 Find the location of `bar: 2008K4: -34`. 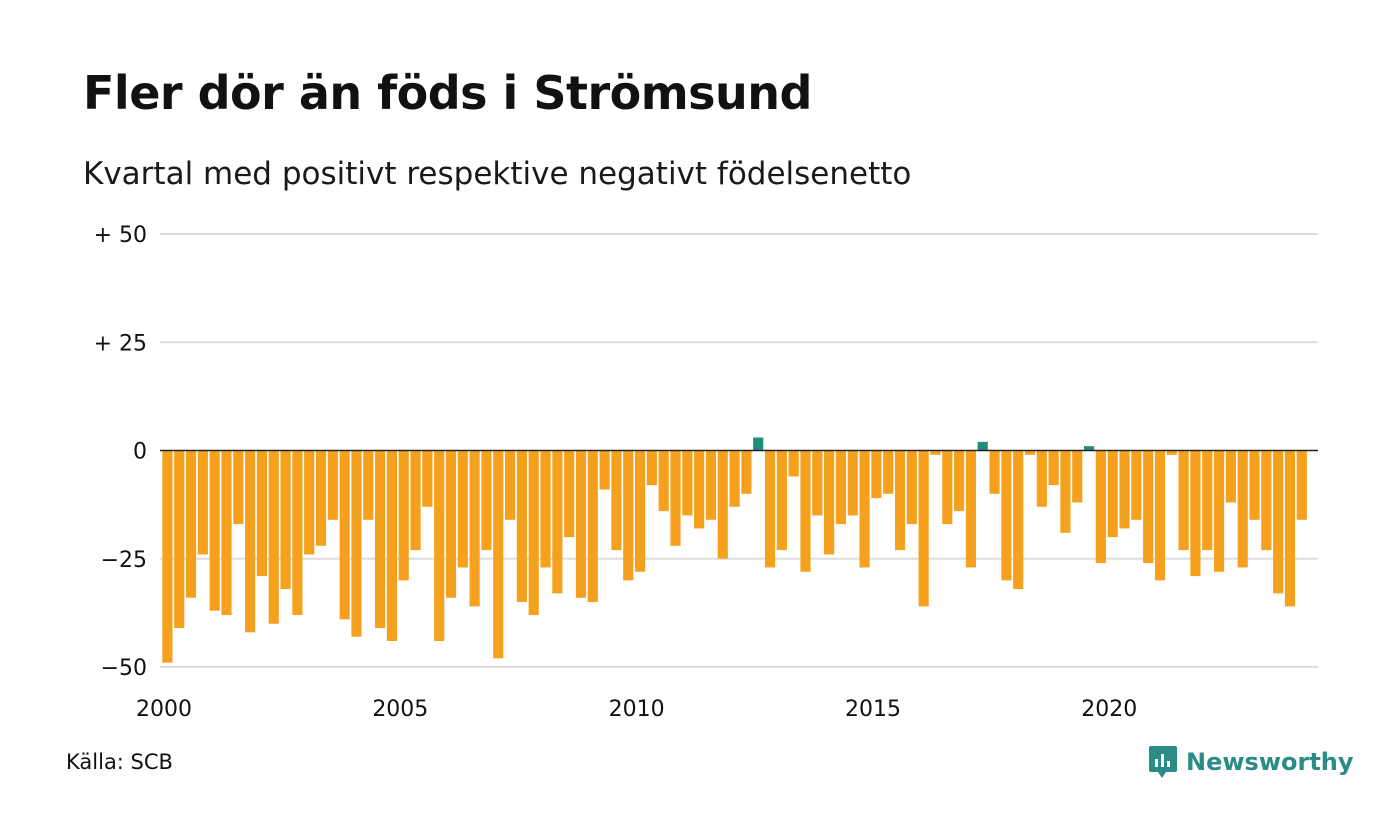

bar: 2008K4: -34 is located at coordinates (581, 524).